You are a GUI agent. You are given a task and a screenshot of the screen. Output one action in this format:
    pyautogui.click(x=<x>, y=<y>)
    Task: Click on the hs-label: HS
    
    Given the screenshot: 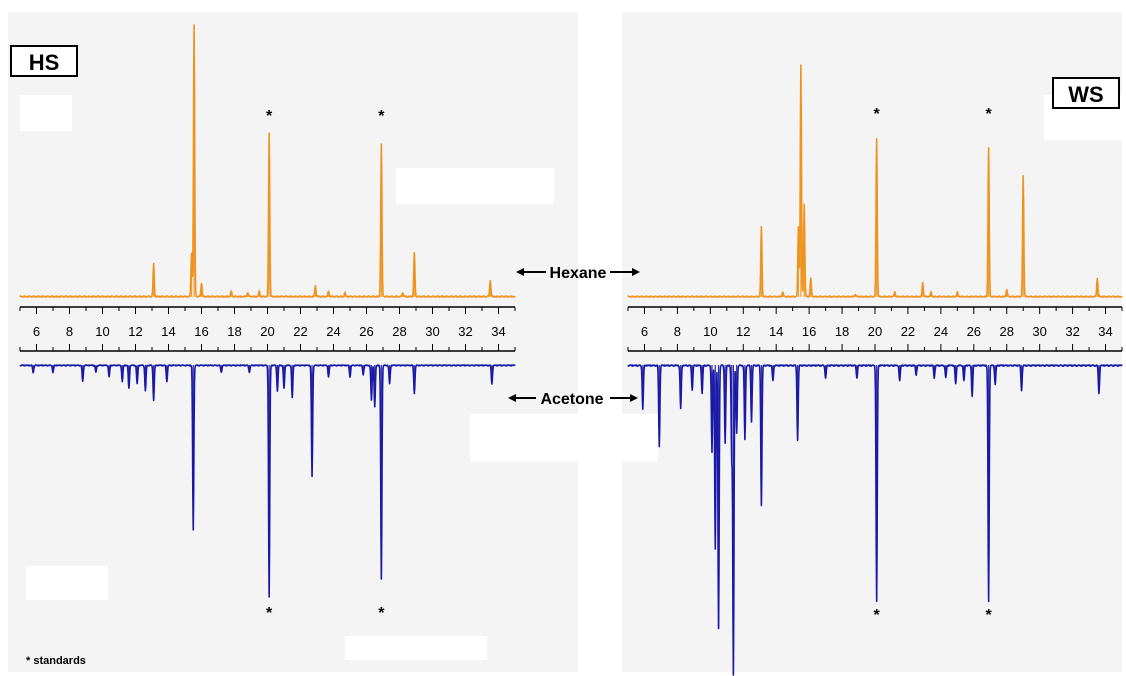 What is the action you would take?
    pyautogui.click(x=44, y=62)
    